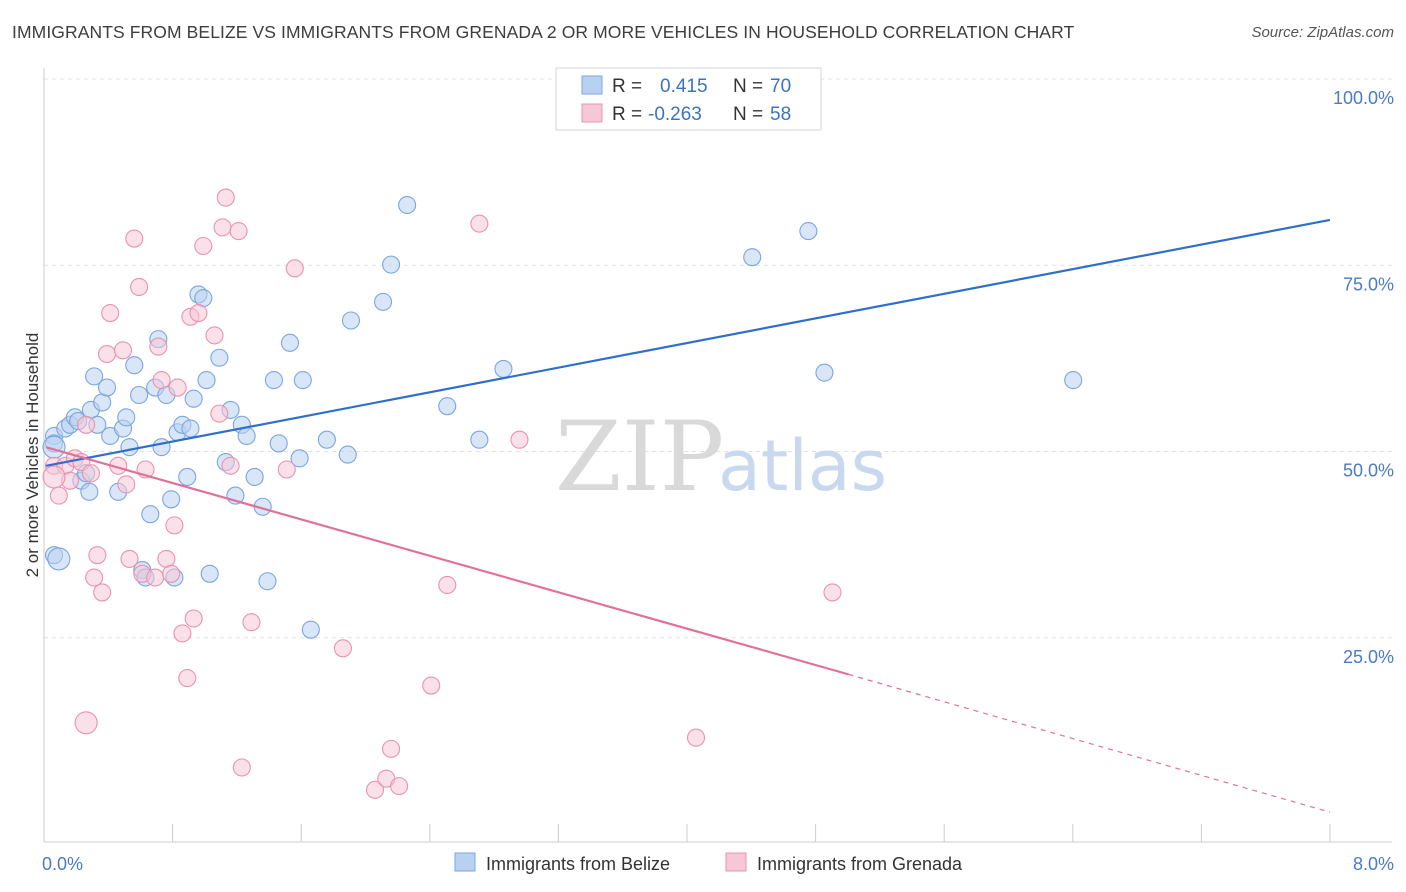 The width and height of the screenshot is (1406, 892). I want to click on stats-legend: R = 0.415 N = 70 R = -0.263 N = 58, so click(688, 99).